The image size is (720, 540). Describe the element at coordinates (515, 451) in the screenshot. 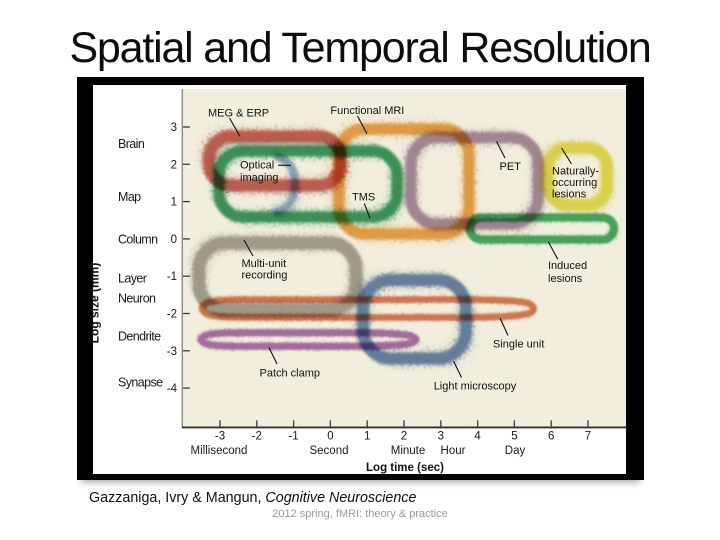

I see `svg-text: Day` at that location.